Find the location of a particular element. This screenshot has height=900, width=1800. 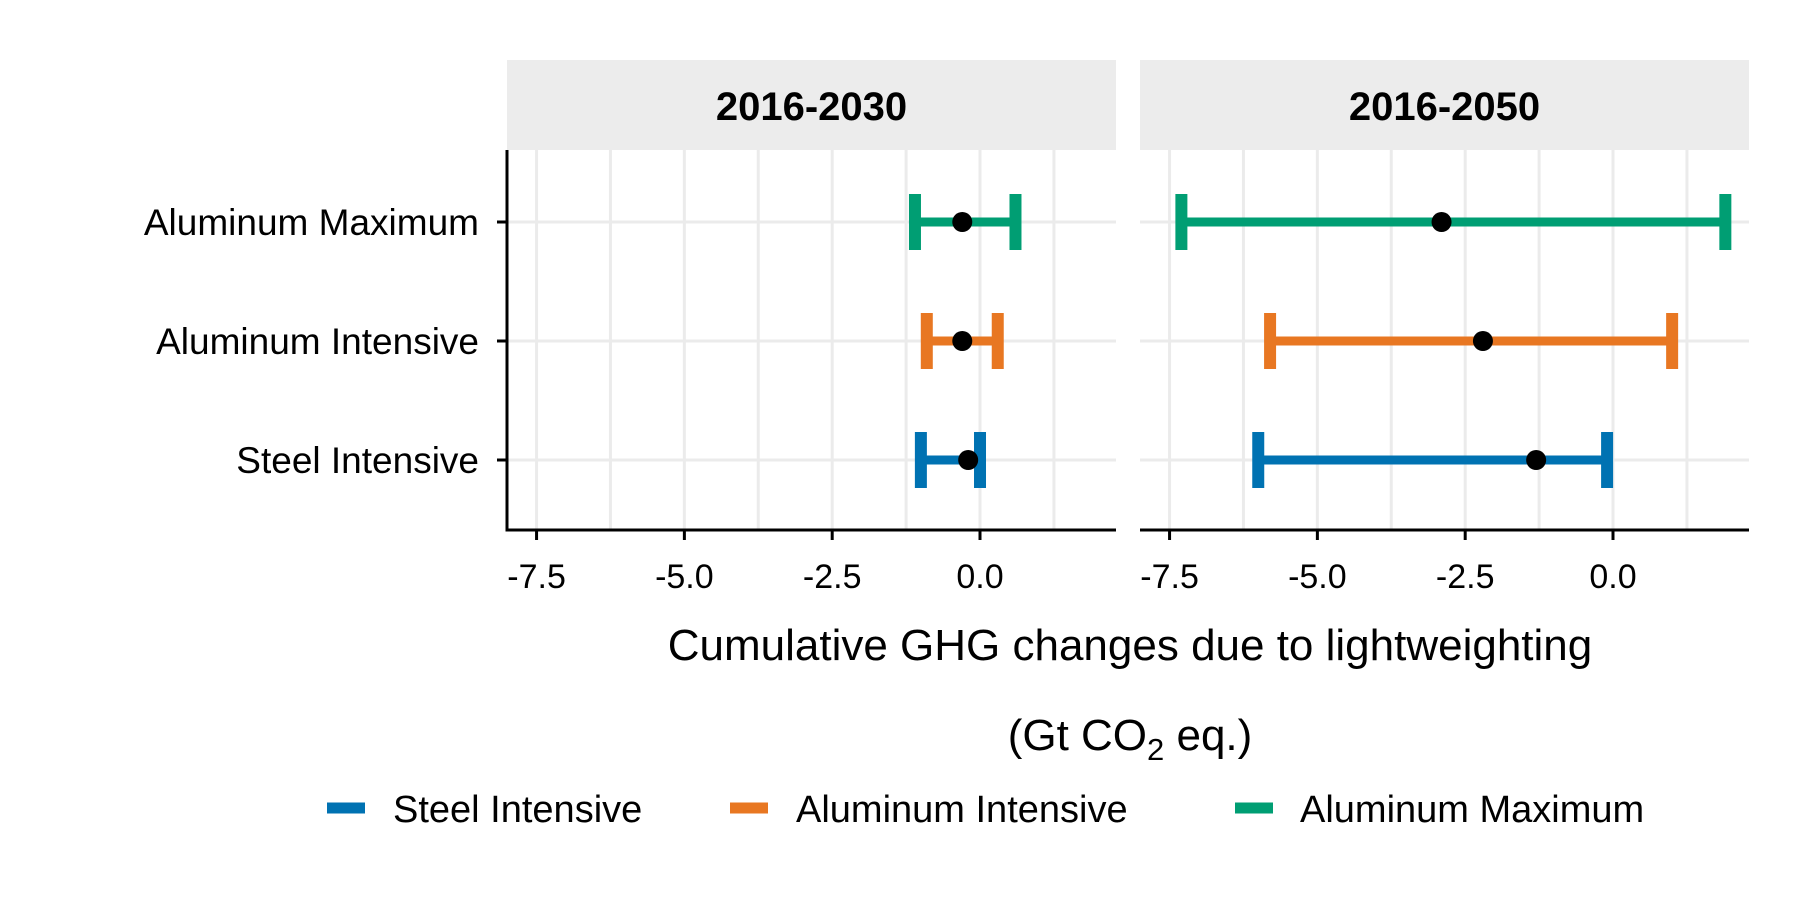

y-category-label: Aluminum Intensive is located at coordinates (317, 341).